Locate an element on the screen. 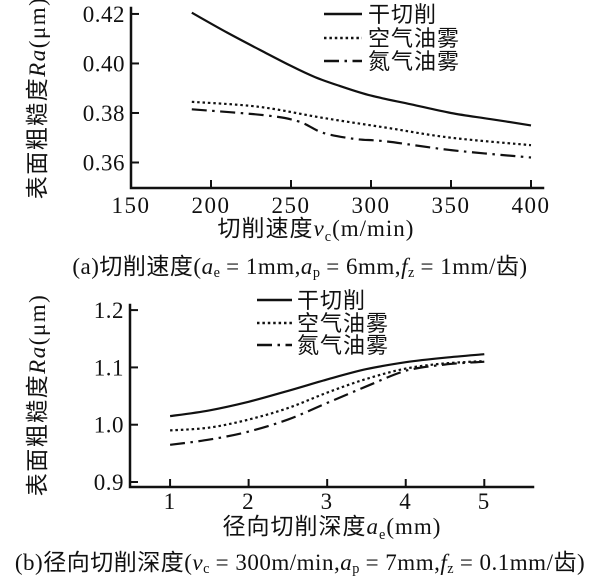 The image size is (600, 580). caption-text: = 7mm, is located at coordinates (400, 562).